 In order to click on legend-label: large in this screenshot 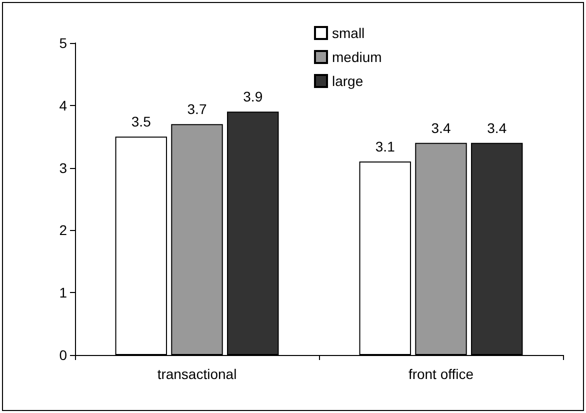, I will do `click(348, 81)`.